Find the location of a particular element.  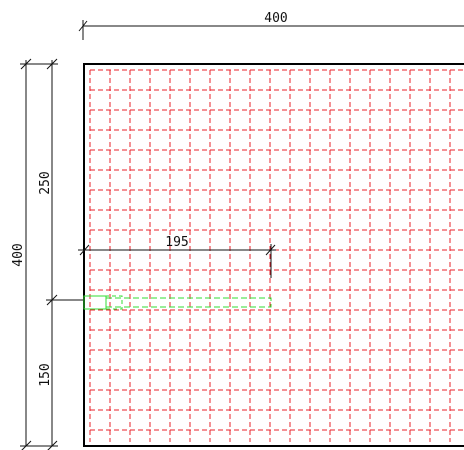

offset-tick-right is located at coordinates (270, 250).